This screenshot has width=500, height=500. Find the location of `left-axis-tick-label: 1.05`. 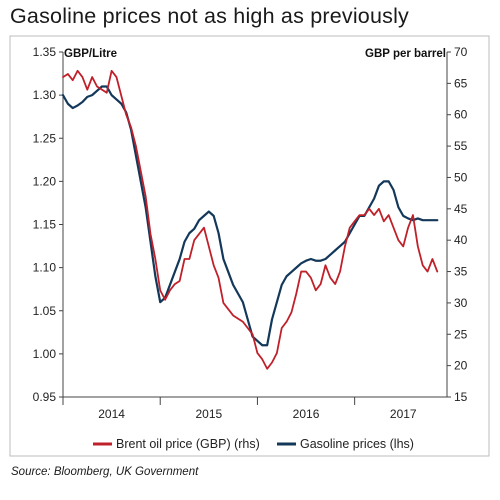

left-axis-tick-label: 1.05 is located at coordinates (45, 311).